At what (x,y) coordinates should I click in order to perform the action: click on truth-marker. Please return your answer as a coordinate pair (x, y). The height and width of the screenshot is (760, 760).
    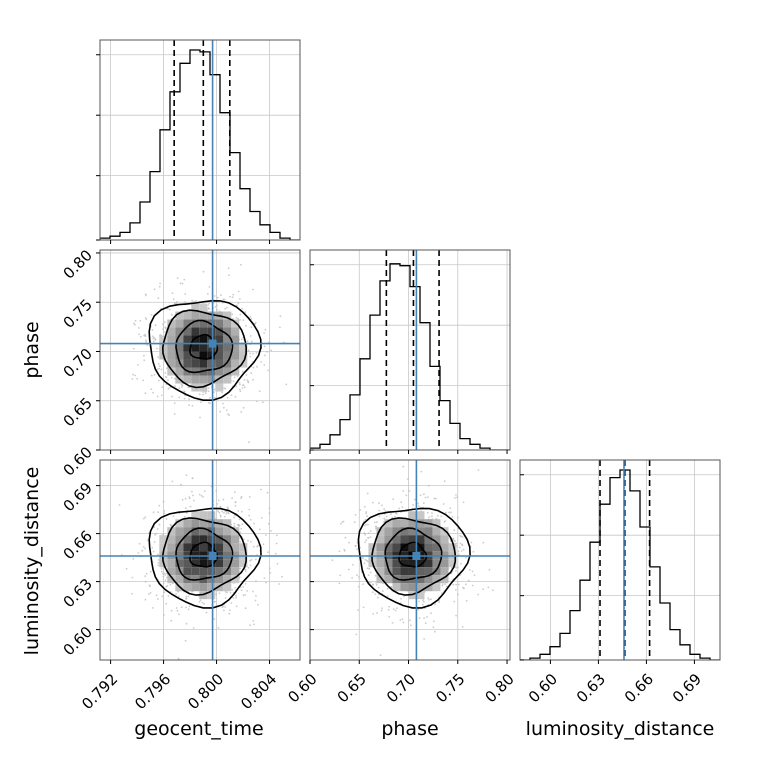
    Looking at the image, I should click on (212, 343).